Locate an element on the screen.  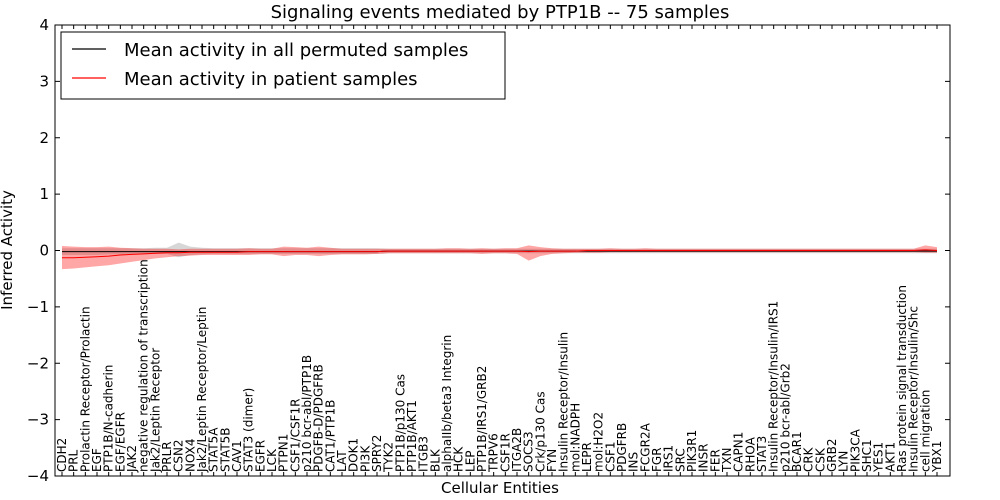
x-category-label: negative regulation of transcription is located at coordinates (144, 365).